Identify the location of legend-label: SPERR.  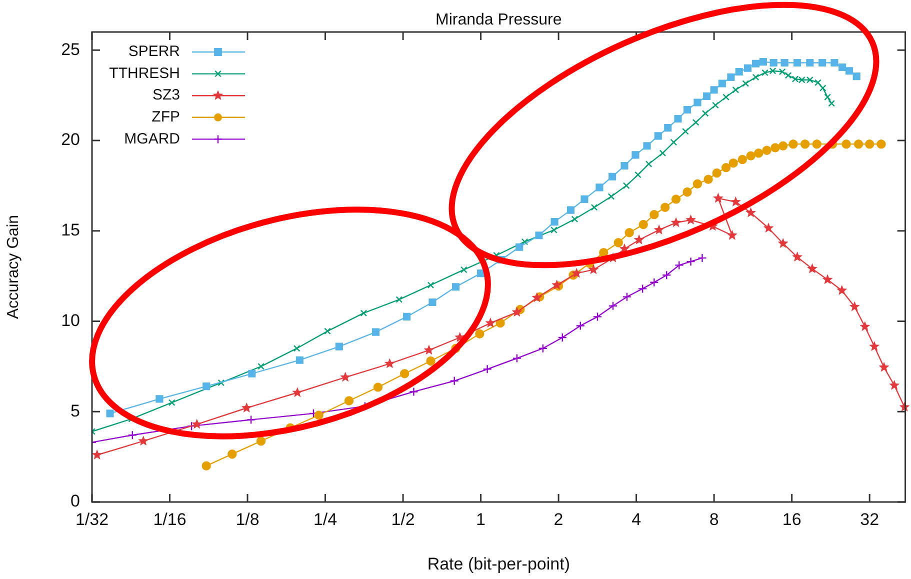
(154, 51).